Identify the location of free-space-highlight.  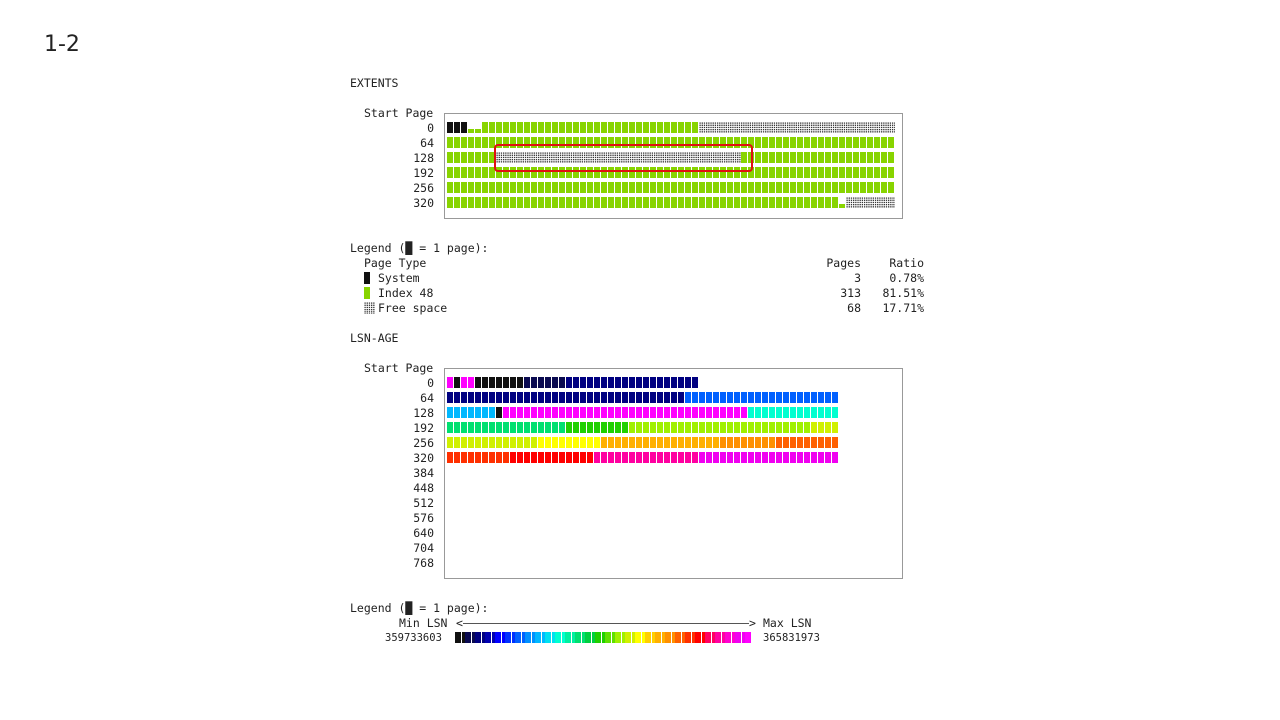
(623, 158).